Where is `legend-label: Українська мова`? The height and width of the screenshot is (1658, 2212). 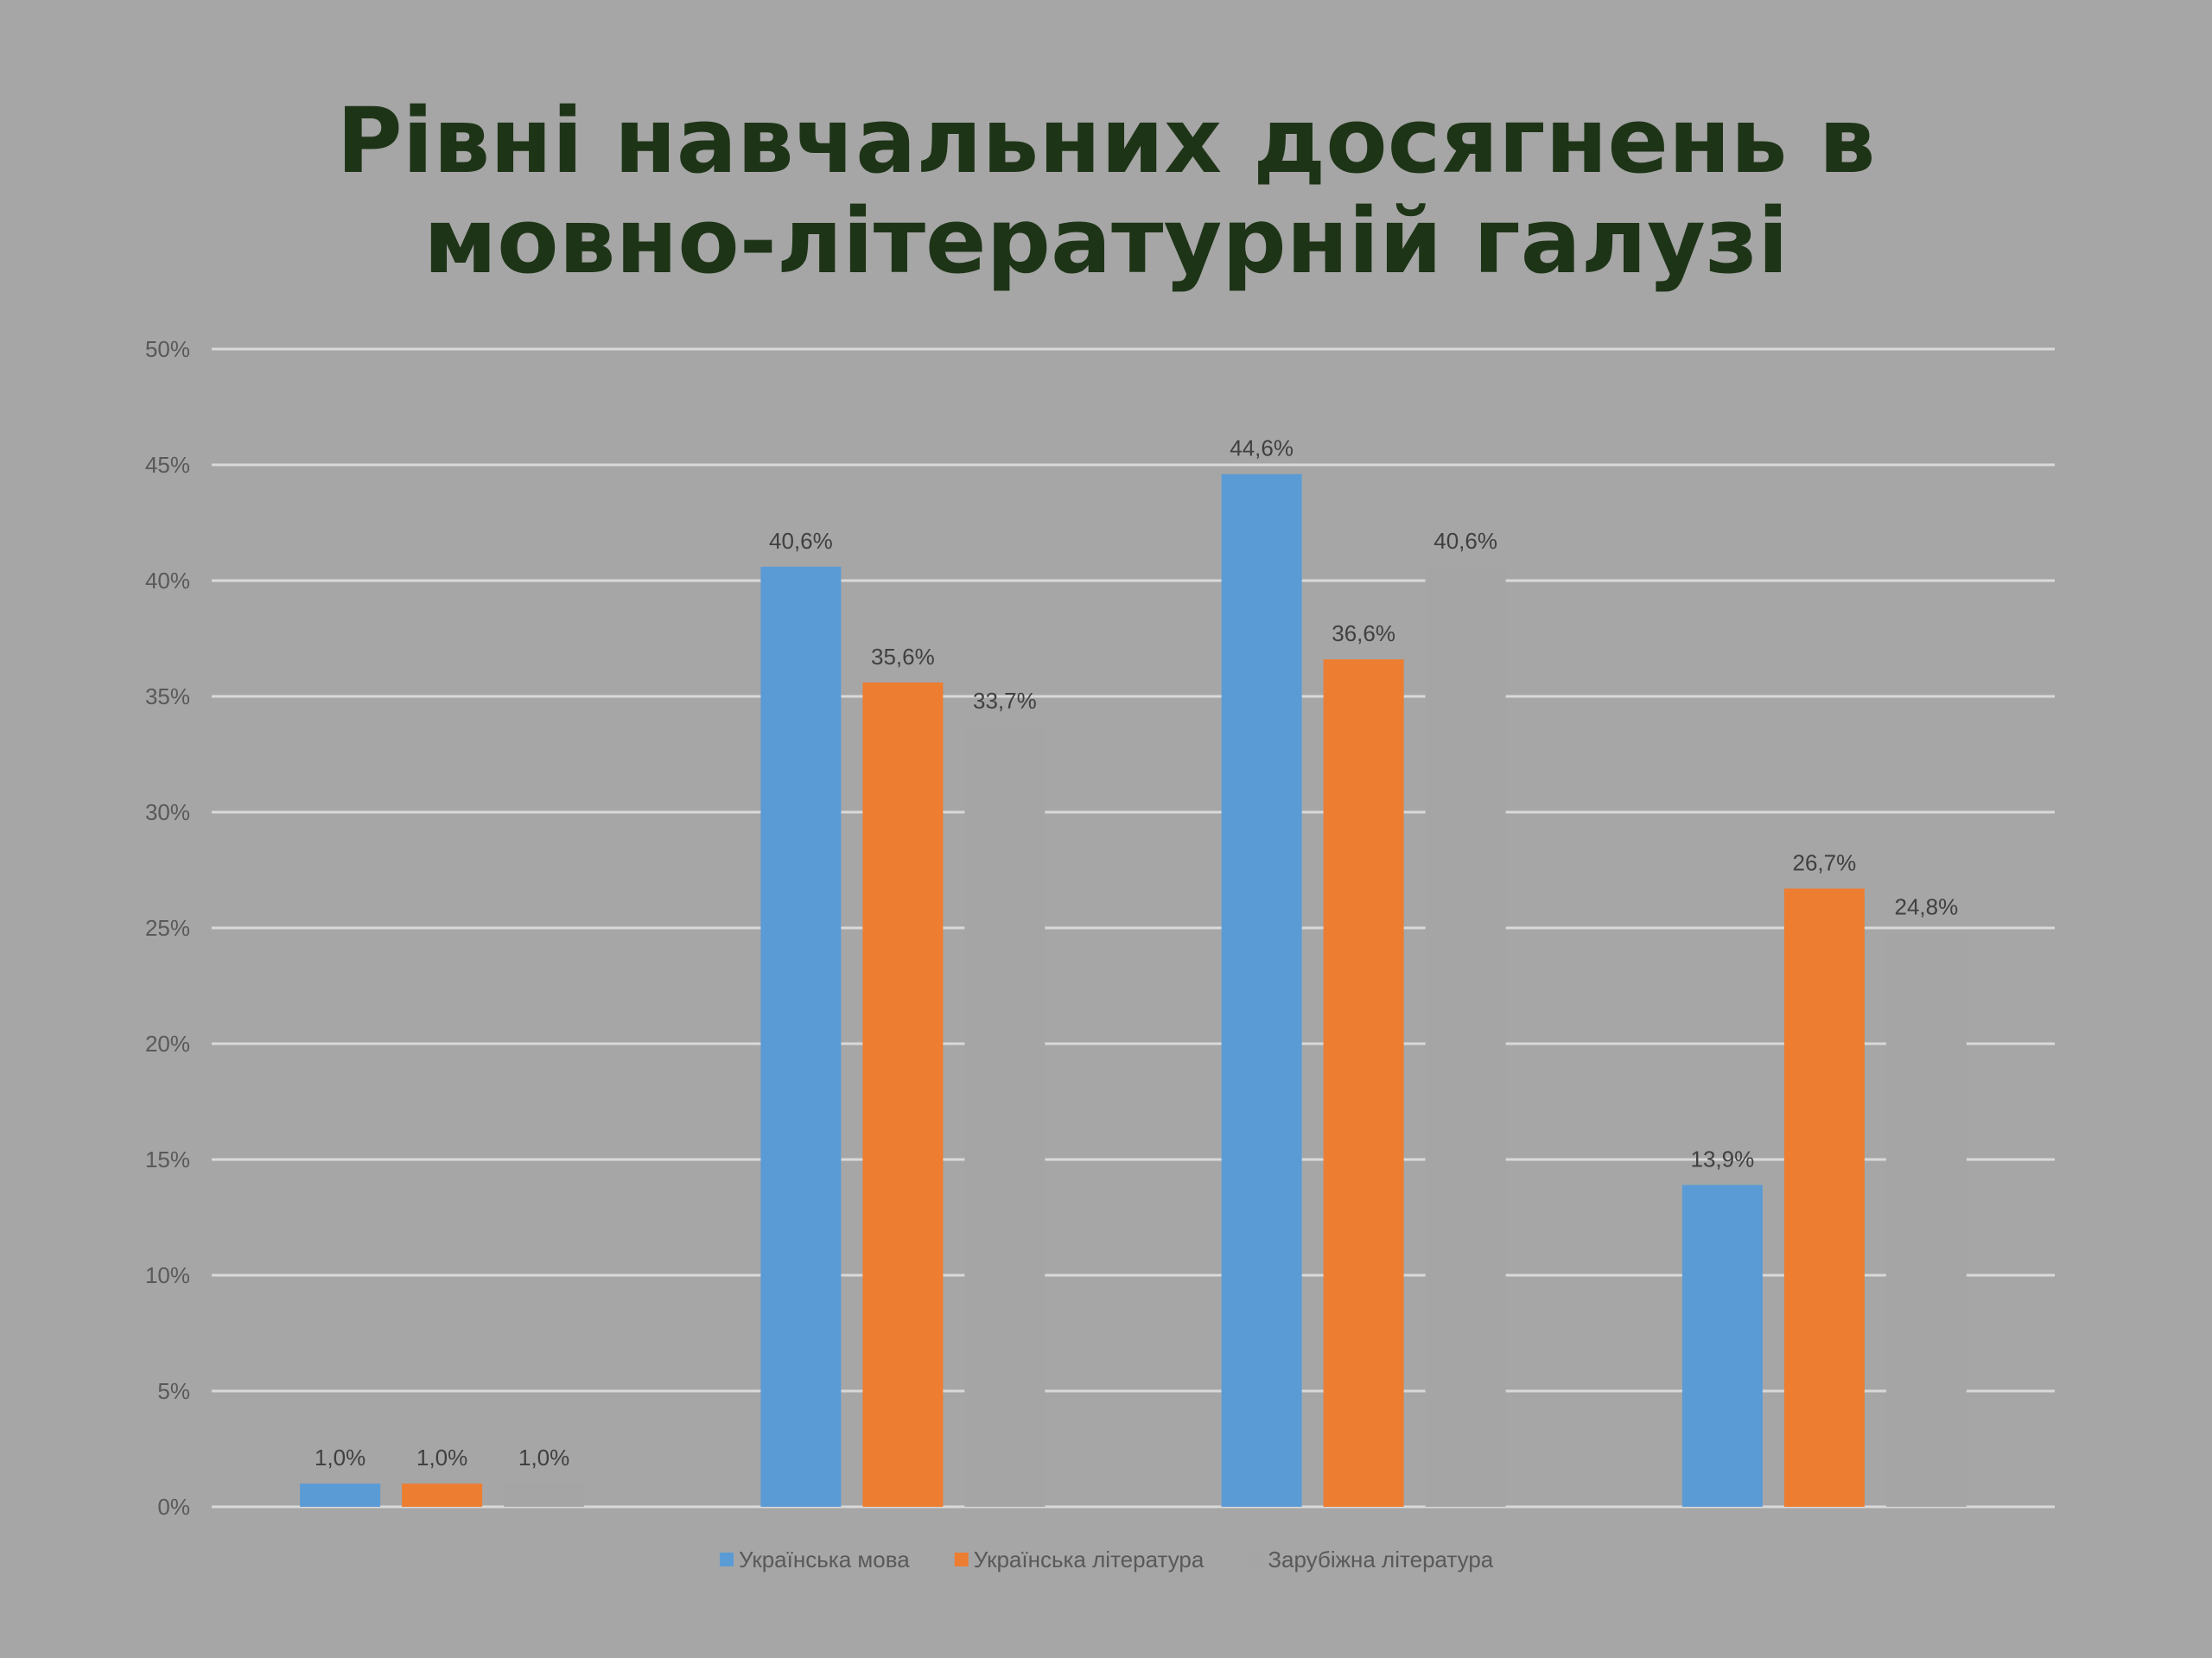 legend-label: Українська мова is located at coordinates (824, 1559).